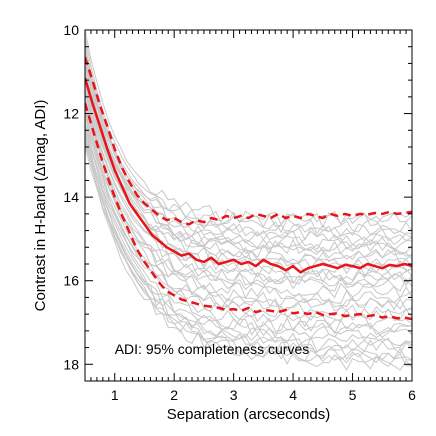  What do you see at coordinates (71, 281) in the screenshot?
I see `y-tick-label: 16` at bounding box center [71, 281].